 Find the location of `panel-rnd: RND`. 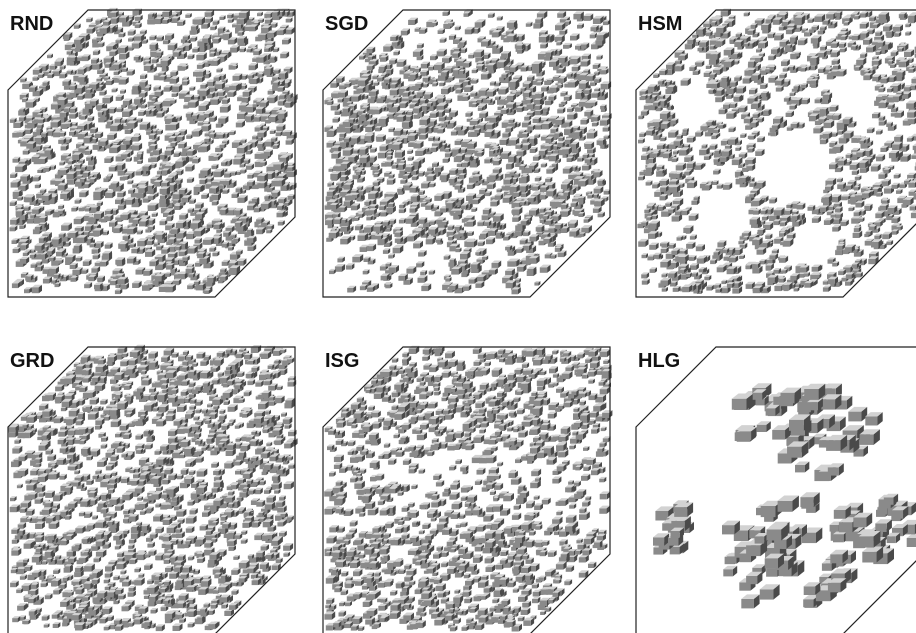

panel-rnd: RND is located at coordinates (152, 152).